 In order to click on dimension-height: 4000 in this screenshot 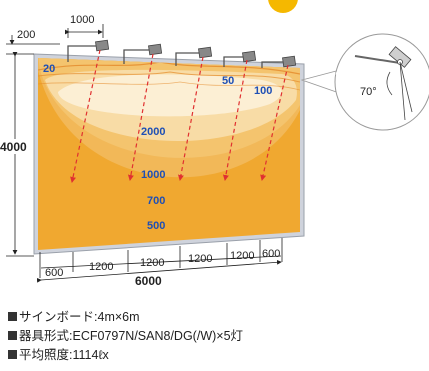, I will do `click(17, 154)`.